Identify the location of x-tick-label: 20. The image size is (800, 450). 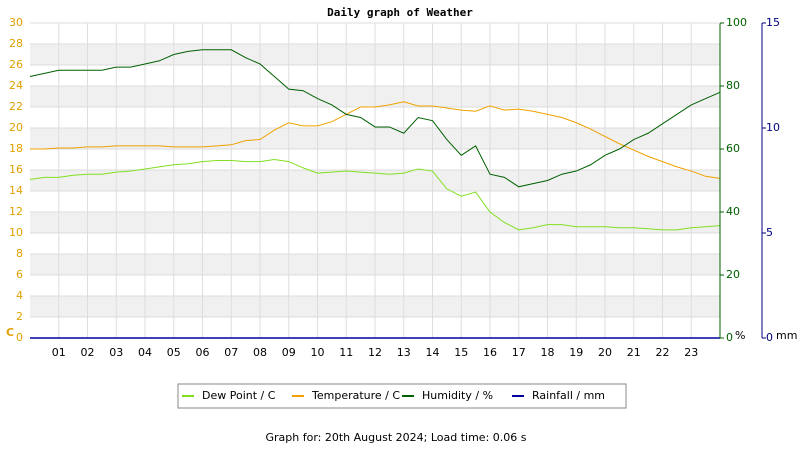
(605, 352).